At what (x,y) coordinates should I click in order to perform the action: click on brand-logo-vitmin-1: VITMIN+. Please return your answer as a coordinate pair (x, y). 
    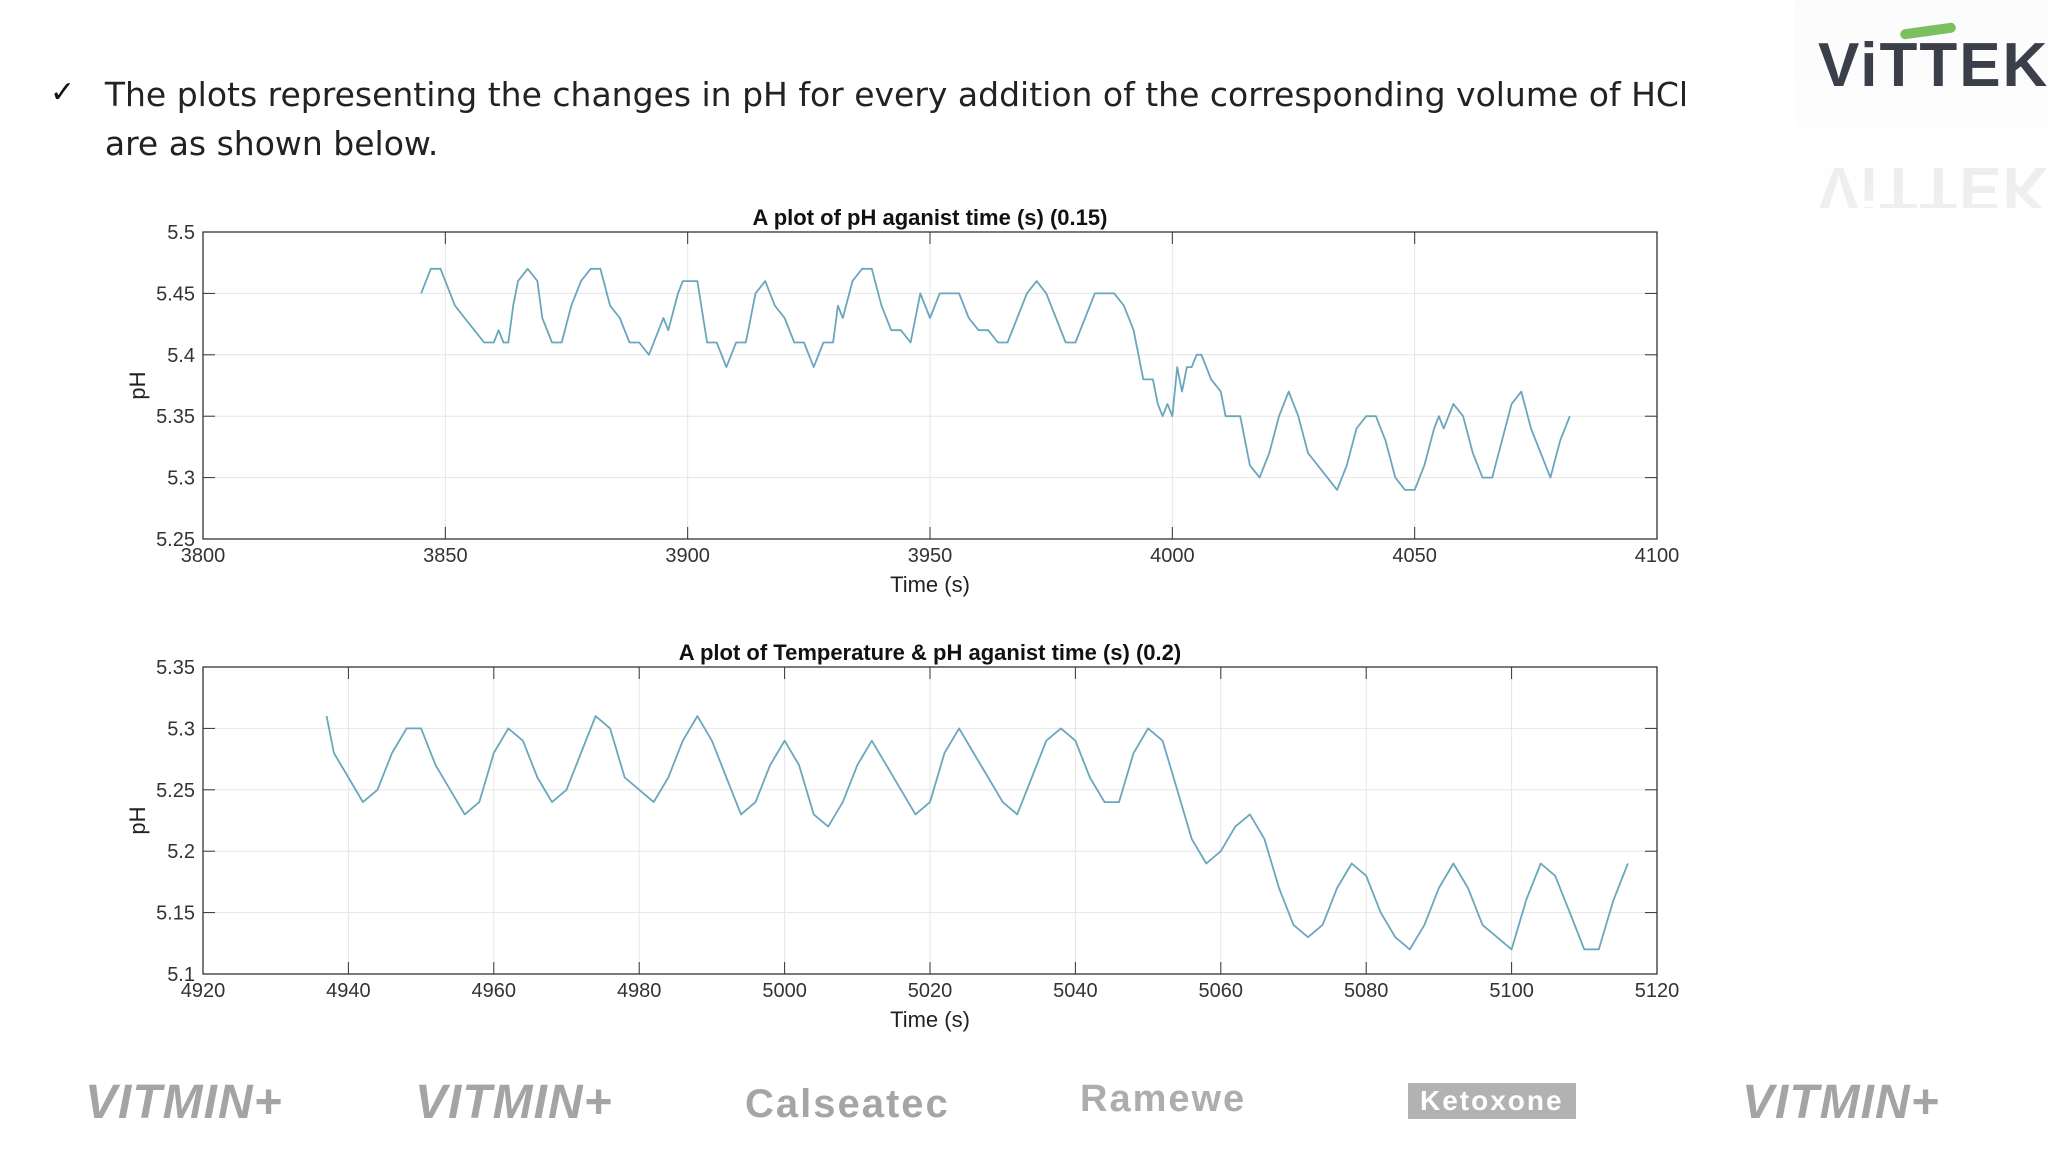
    Looking at the image, I should click on (184, 1102).